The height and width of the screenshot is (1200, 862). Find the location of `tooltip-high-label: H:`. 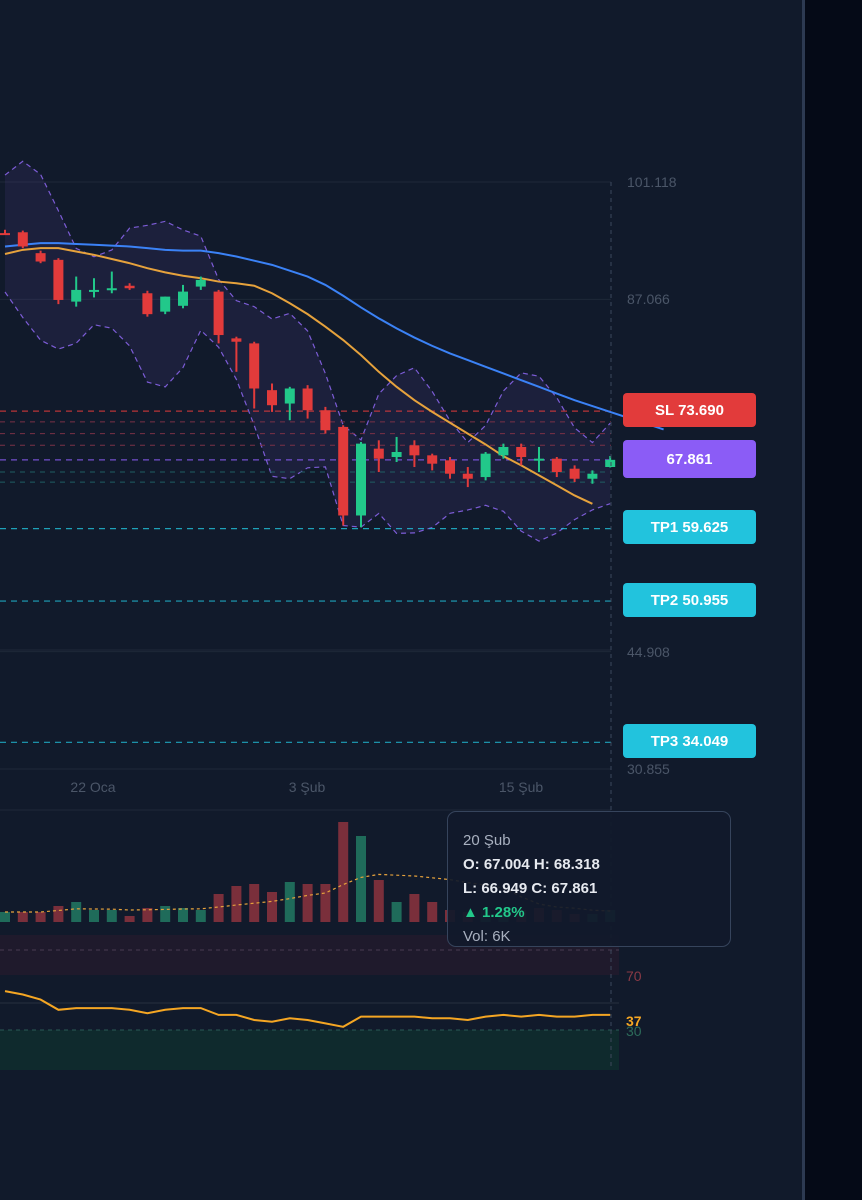

tooltip-high-label: H: is located at coordinates (541, 864).